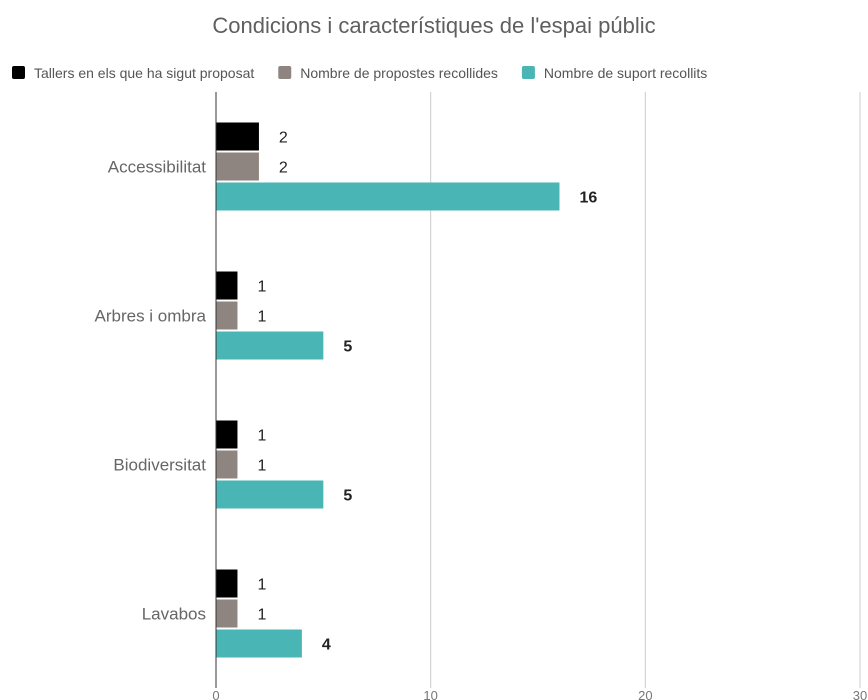 This screenshot has height=700, width=868. What do you see at coordinates (174, 614) in the screenshot?
I see `category-label-3: Lavabos` at bounding box center [174, 614].